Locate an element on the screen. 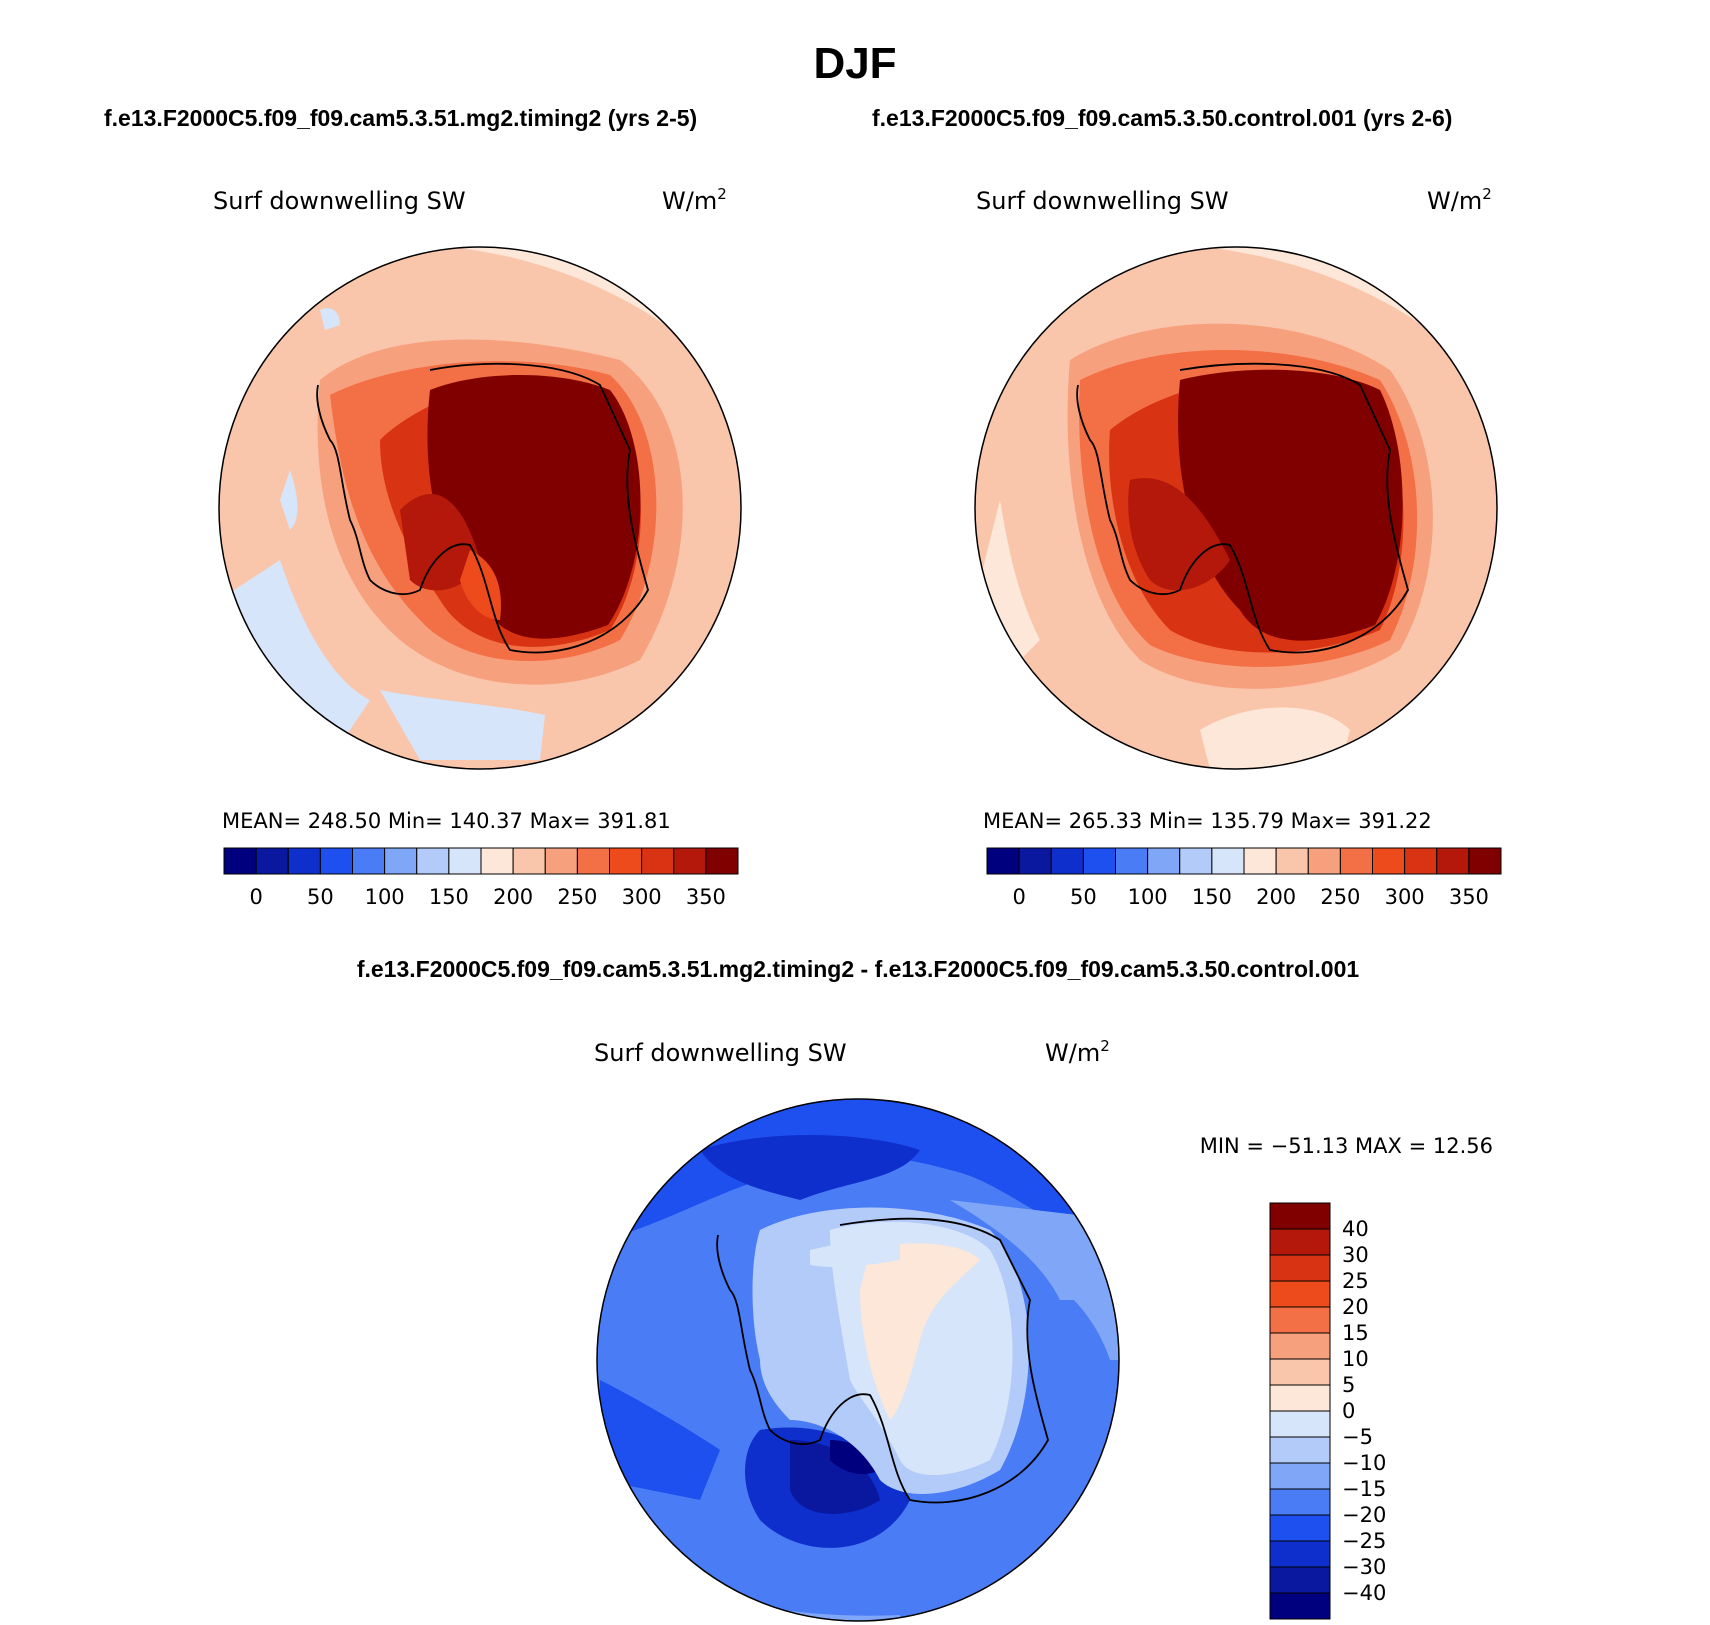  colorbar-case-b: 0 50 100 150 200 250 300 350 is located at coordinates (1244, 878).